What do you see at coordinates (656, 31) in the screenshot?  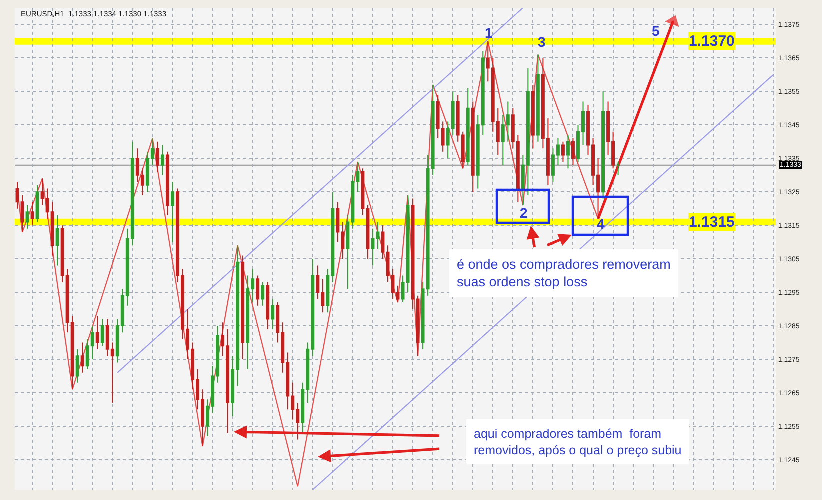 I see `annotation: 5` at bounding box center [656, 31].